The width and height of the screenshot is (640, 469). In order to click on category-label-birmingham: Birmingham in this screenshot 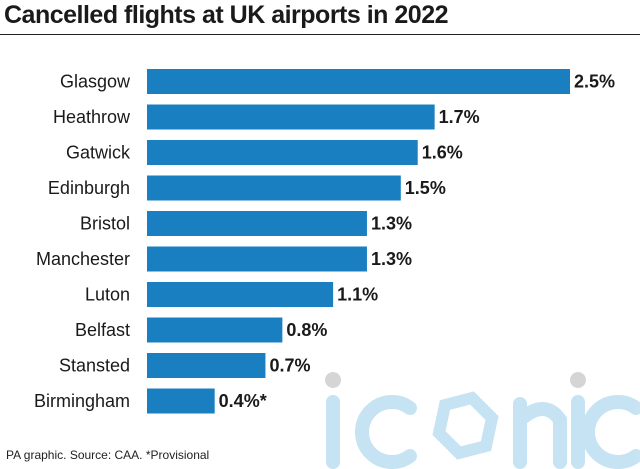, I will do `click(82, 401)`.